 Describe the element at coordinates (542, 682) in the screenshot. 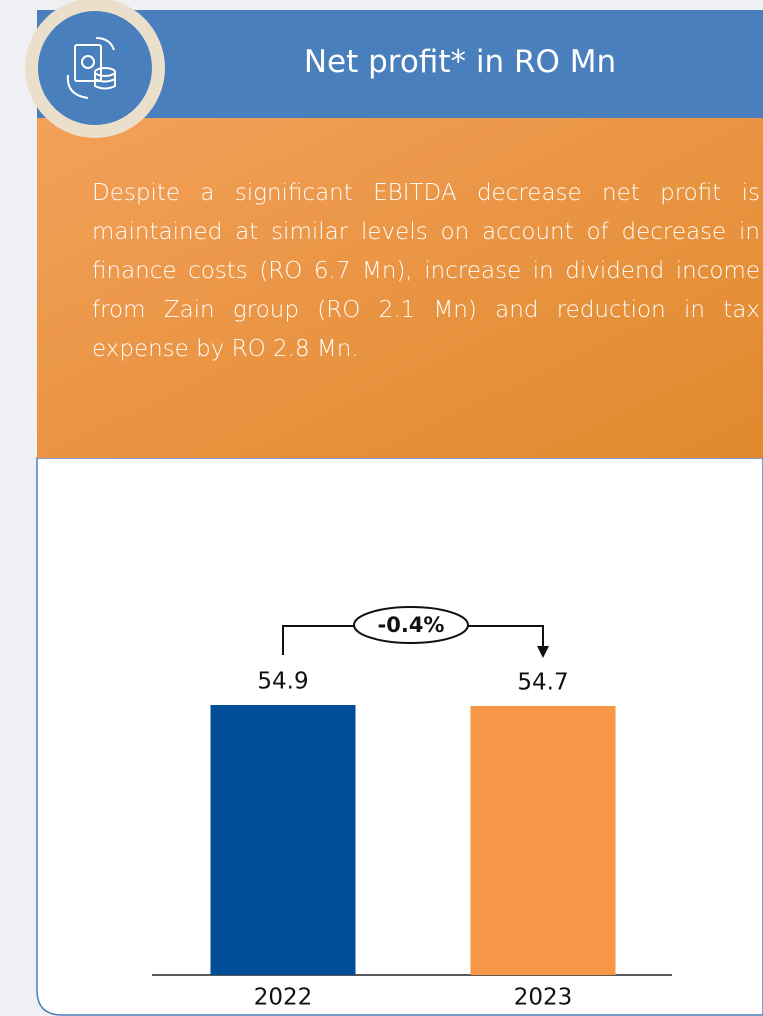

I see `value-label: 54.7` at that location.